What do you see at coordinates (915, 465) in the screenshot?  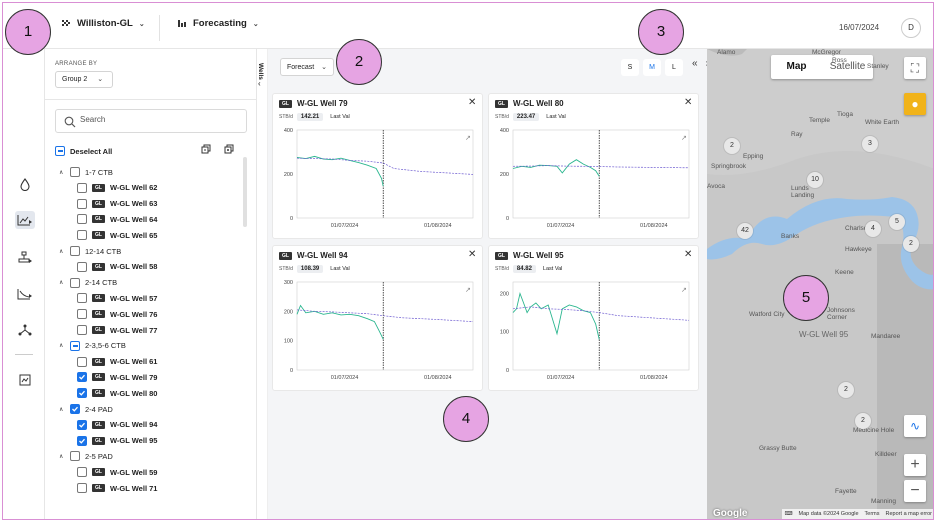 I see `zoom-in-button: +` at bounding box center [915, 465].